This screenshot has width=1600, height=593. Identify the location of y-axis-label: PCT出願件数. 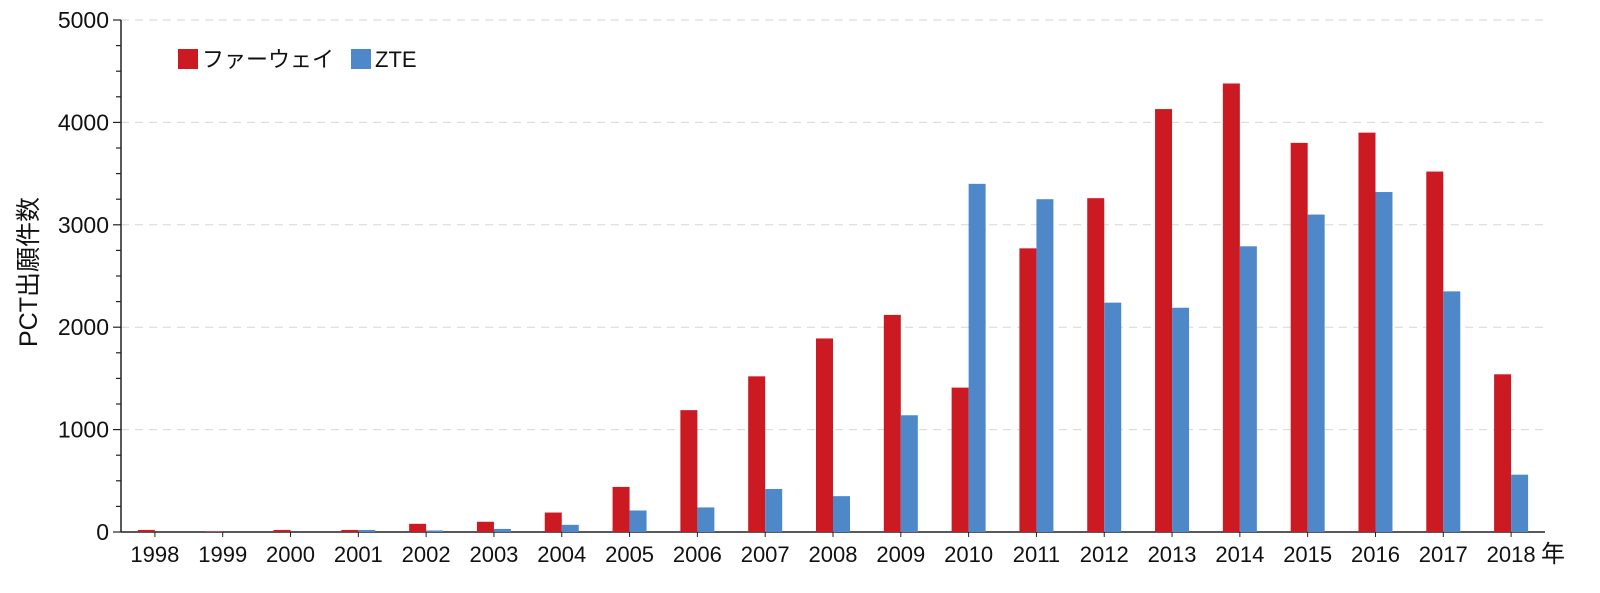
(29, 272).